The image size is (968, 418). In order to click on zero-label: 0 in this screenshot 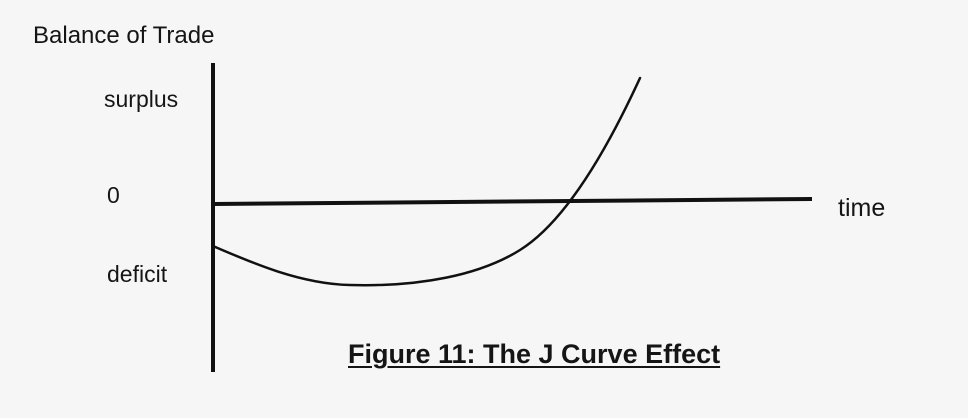, I will do `click(113, 195)`.